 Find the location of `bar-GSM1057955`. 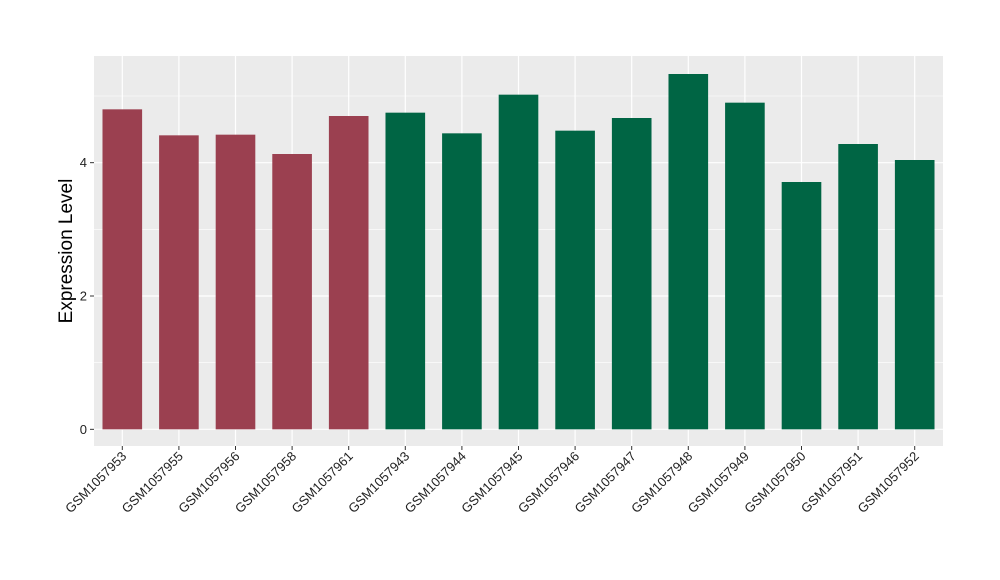

bar-GSM1057955 is located at coordinates (179, 282).